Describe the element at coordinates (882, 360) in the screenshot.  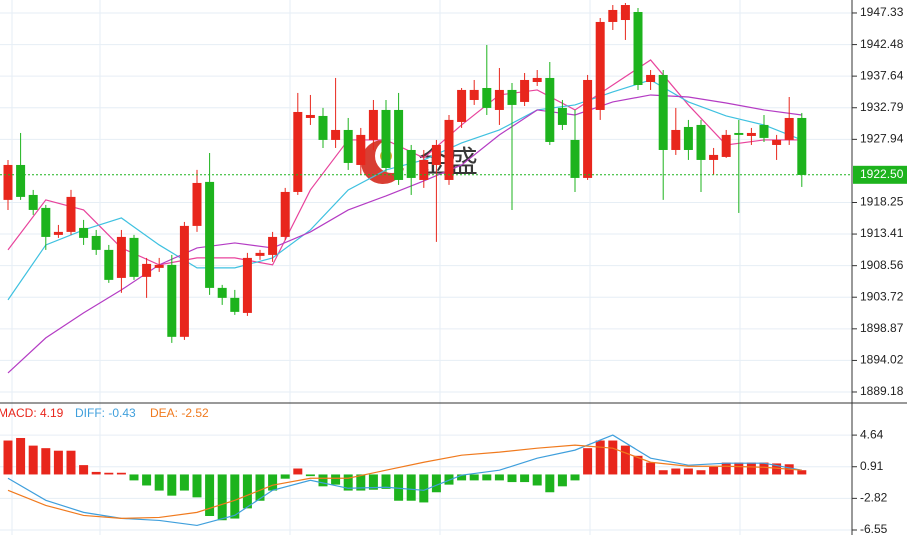
I see `y-tick-label: 1894.02` at that location.